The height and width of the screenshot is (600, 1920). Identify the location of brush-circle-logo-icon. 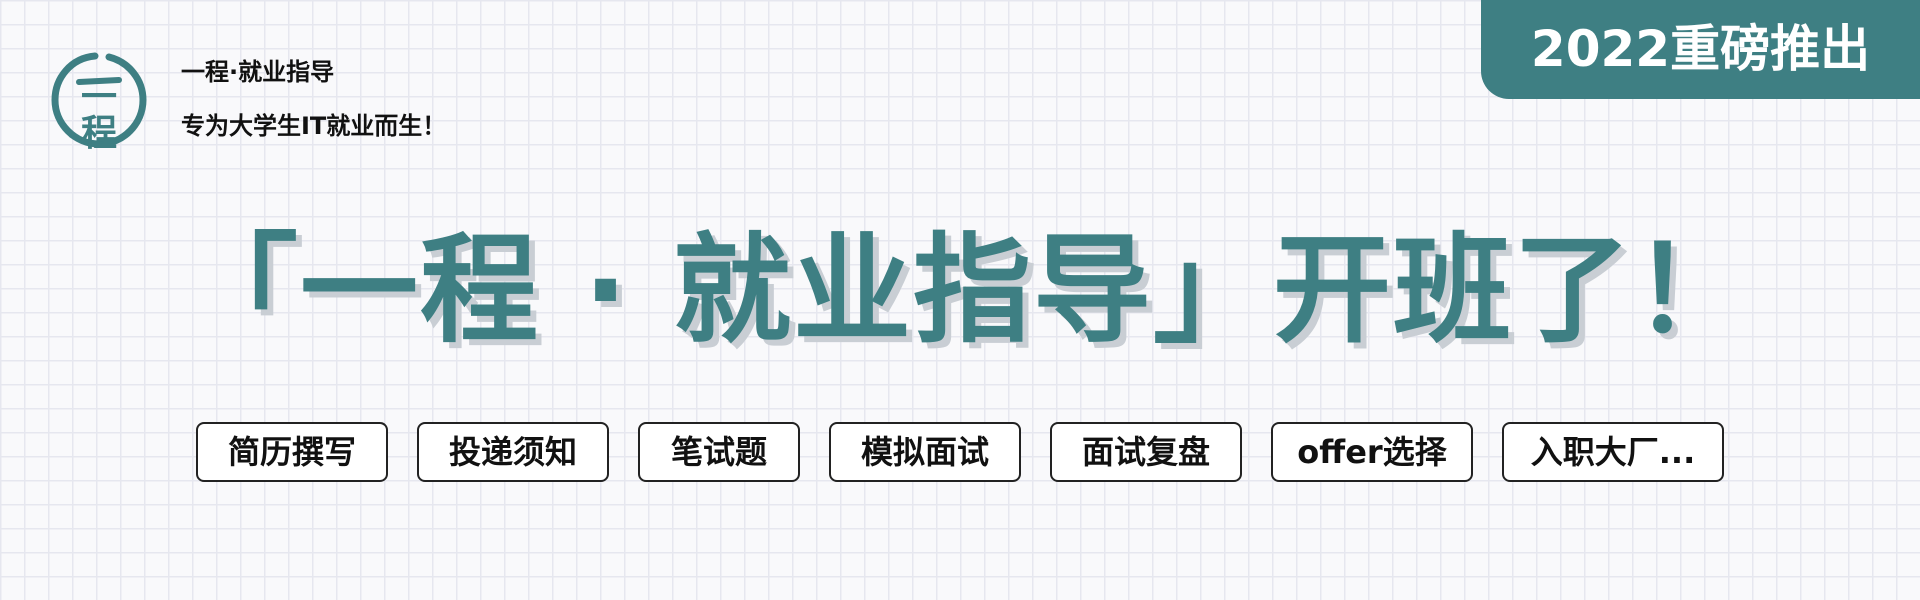
(99, 100).